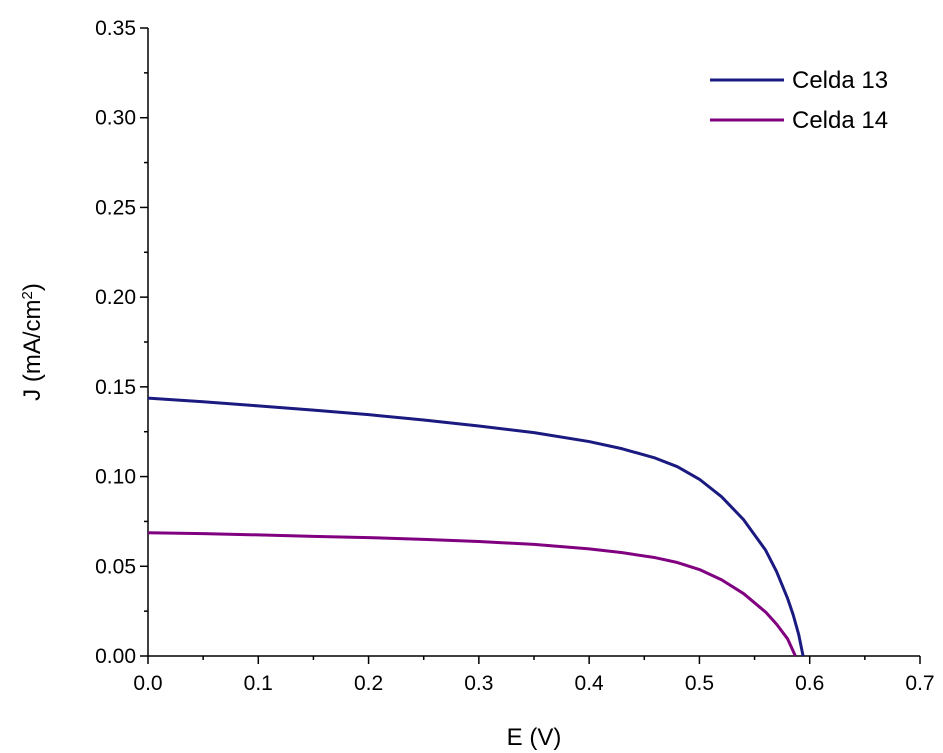 The height and width of the screenshot is (753, 943). I want to click on legend-label-1: Celda 13, so click(840, 80).